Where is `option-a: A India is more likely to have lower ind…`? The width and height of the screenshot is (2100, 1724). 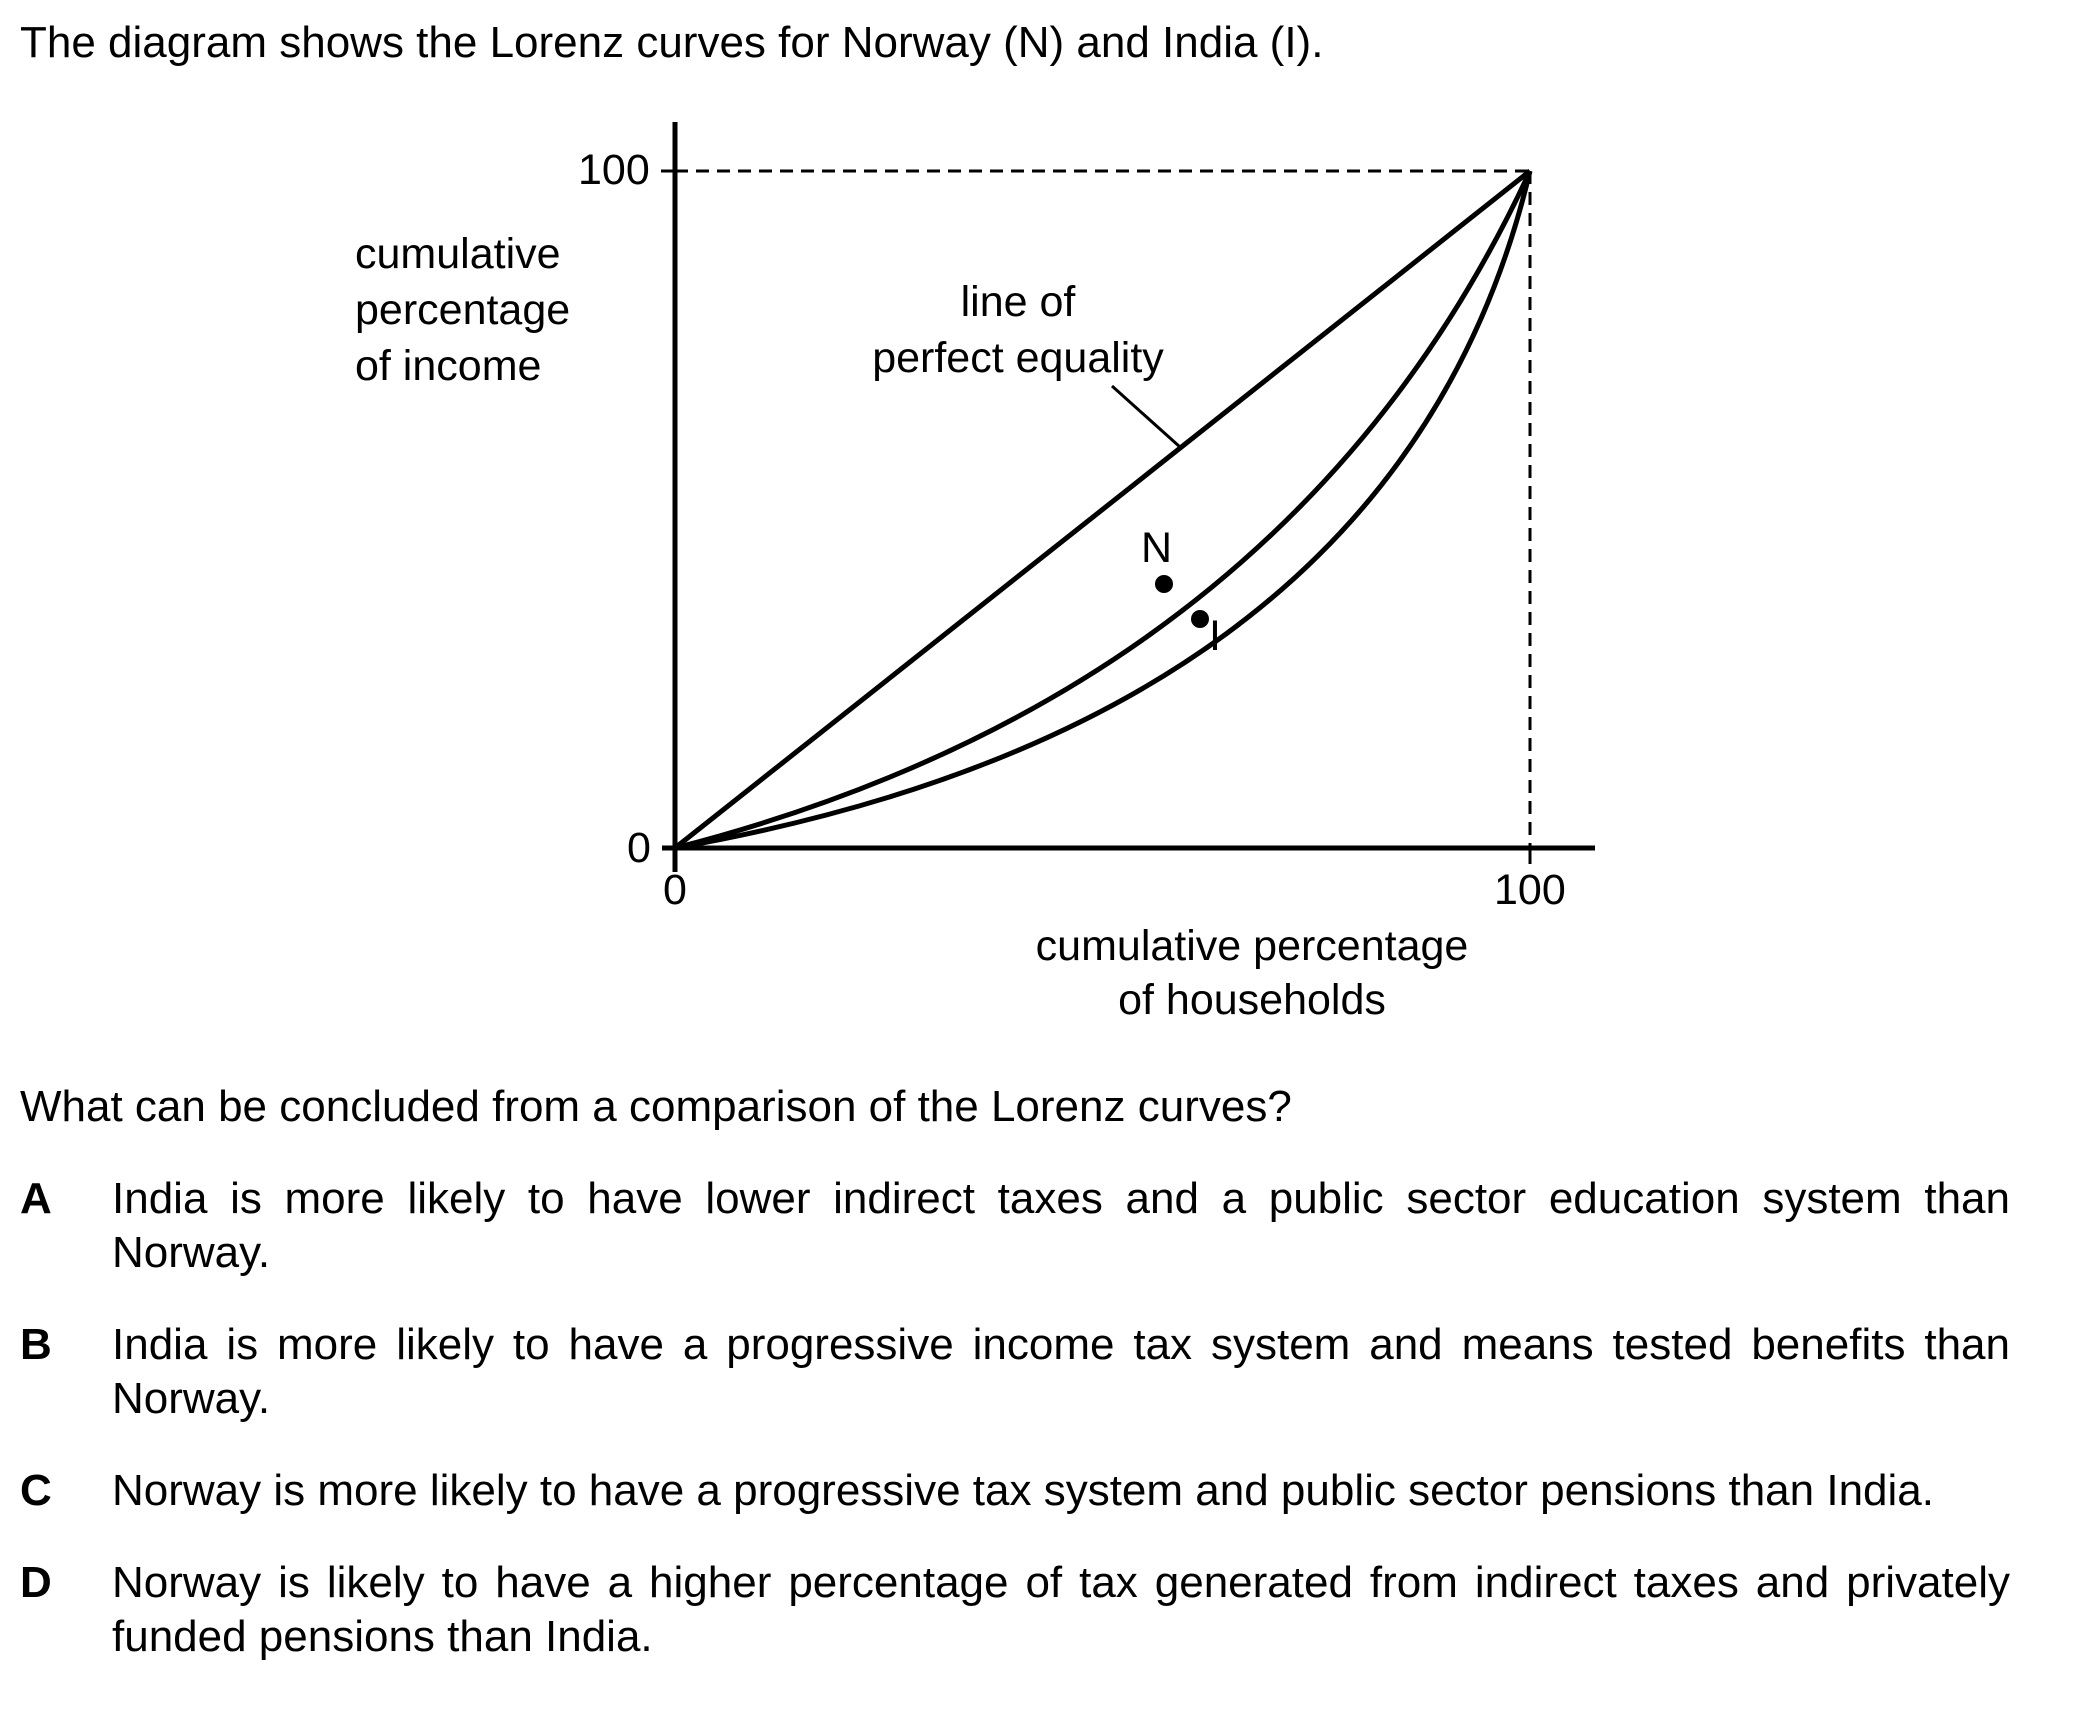
option-a: A India is more likely to have lower ind… is located at coordinates (1015, 1226).